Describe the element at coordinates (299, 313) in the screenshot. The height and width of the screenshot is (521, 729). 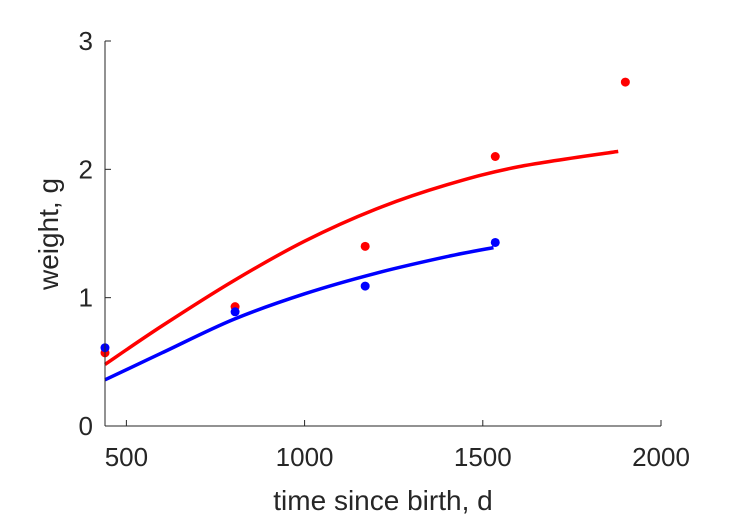
I see `fit-curve-blue` at that location.